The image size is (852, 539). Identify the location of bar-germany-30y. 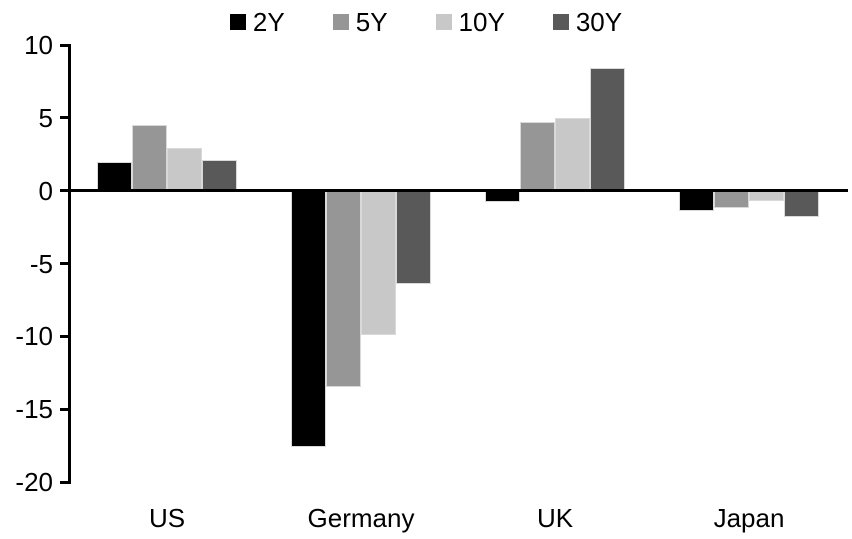
(413, 237).